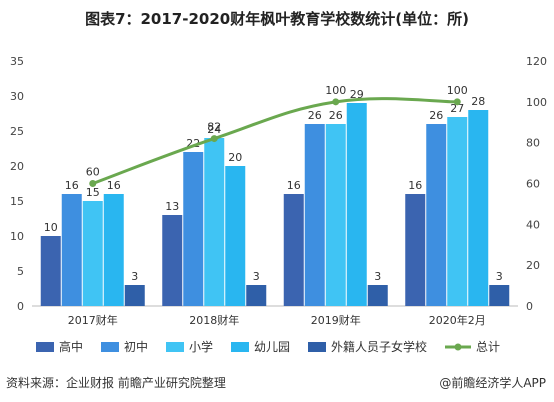  What do you see at coordinates (272, 347) in the screenshot?
I see `legend-label: 幼儿园` at bounding box center [272, 347].